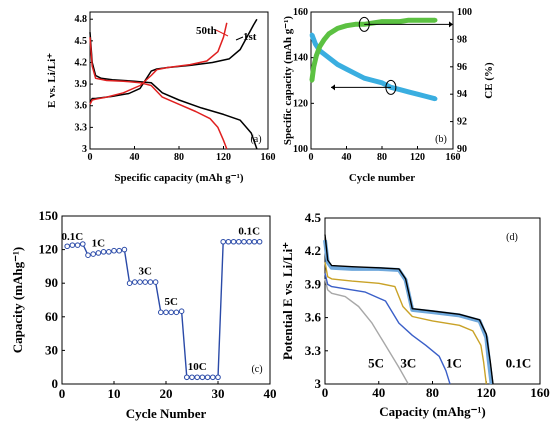 This screenshot has height=432, width=550. I want to click on panel-label: (a), so click(255, 139).